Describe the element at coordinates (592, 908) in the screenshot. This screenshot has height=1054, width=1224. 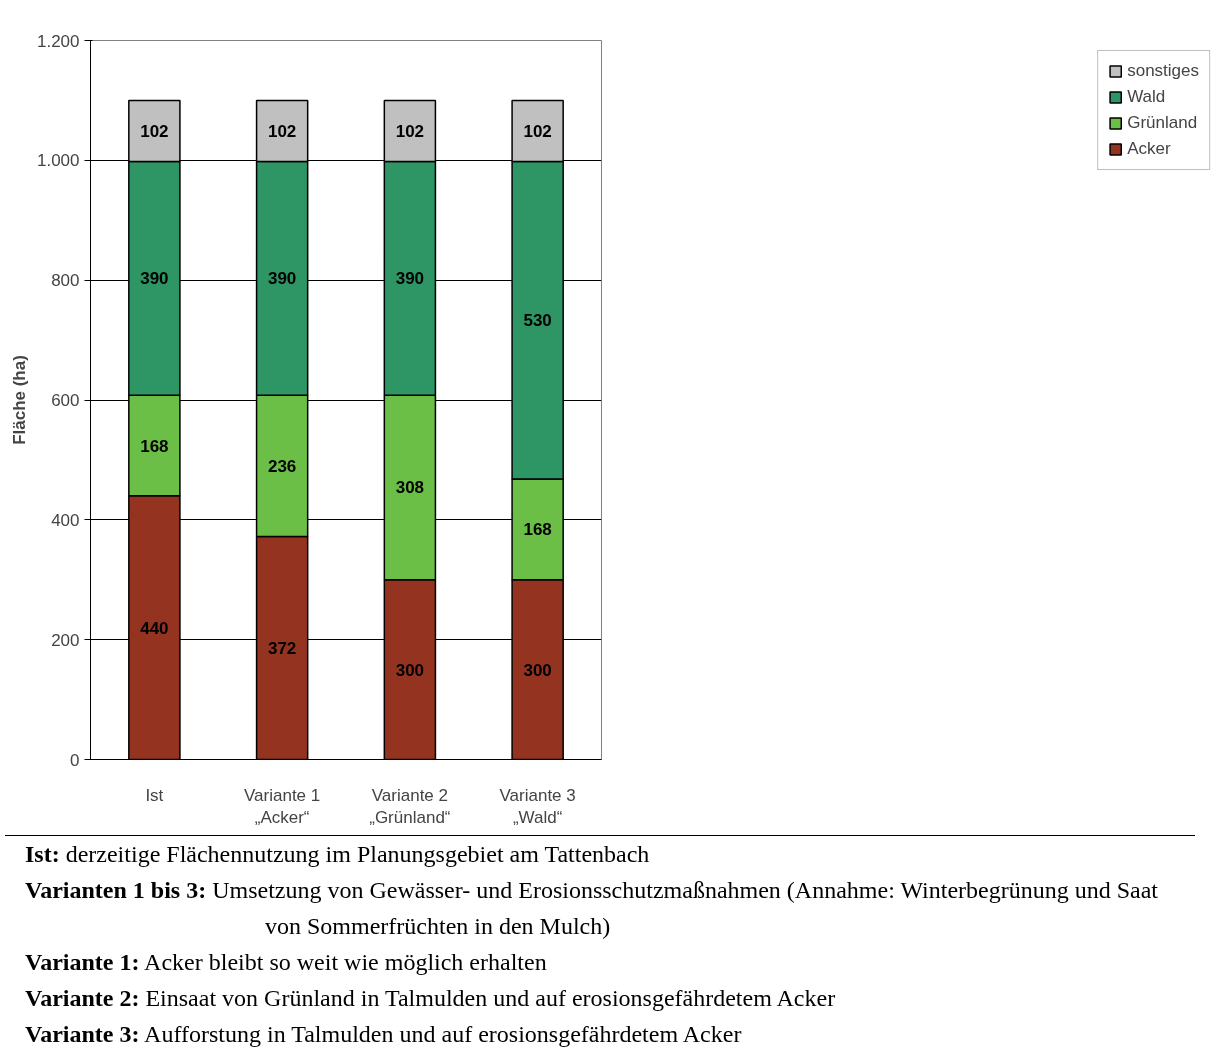
I see `text: Varianten 1 bis 3: Umsetzung von Gewässer- und Erosionsschutzmaßnahmen (Annahme: Winterbegrünung und Saat von Sommerfrüchten in den Mulch)` at that location.